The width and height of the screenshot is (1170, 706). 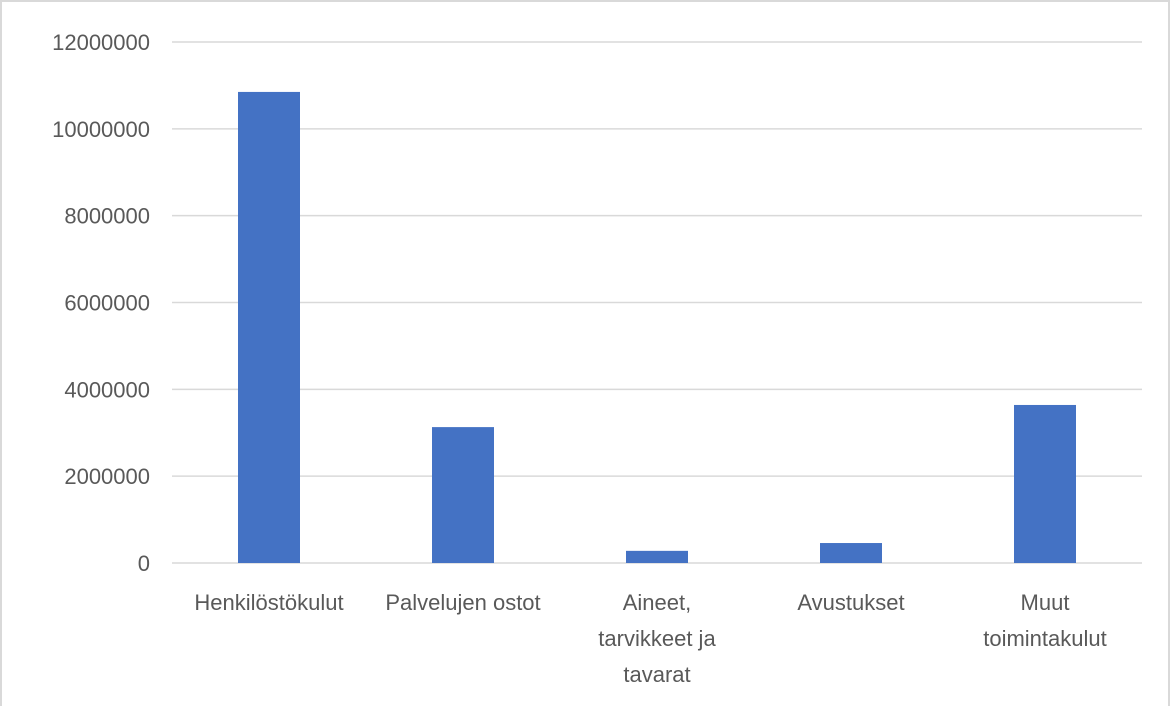 What do you see at coordinates (657, 602) in the screenshot?
I see `x-category-label-line: Aineet,` at bounding box center [657, 602].